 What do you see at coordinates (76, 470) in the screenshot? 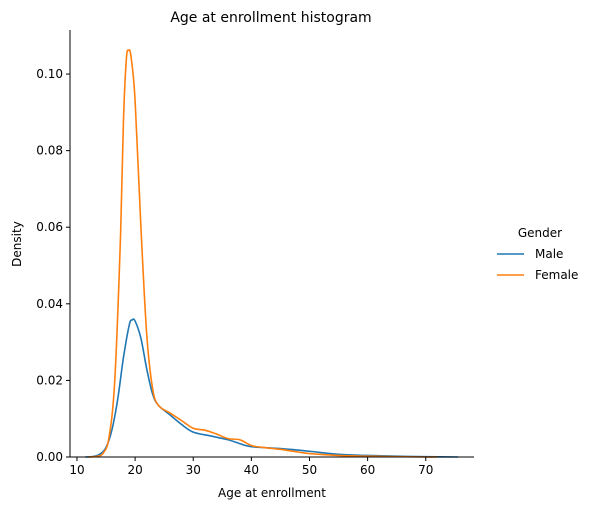
I see `x-tick-label: 10` at bounding box center [76, 470].